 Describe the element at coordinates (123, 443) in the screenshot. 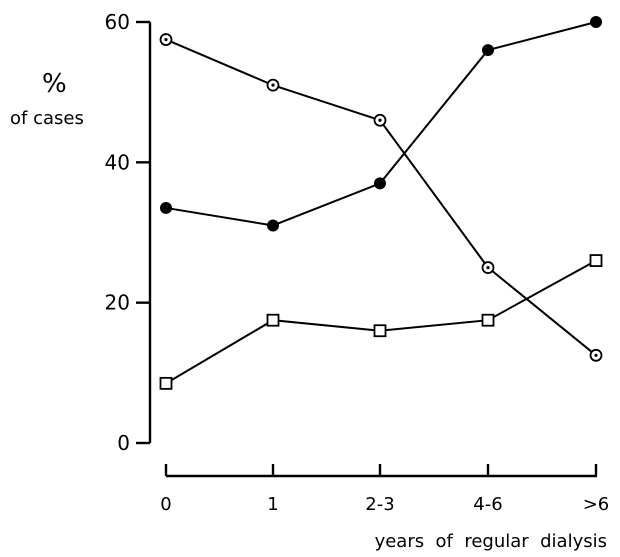

I see `y-tick-label: 0` at that location.